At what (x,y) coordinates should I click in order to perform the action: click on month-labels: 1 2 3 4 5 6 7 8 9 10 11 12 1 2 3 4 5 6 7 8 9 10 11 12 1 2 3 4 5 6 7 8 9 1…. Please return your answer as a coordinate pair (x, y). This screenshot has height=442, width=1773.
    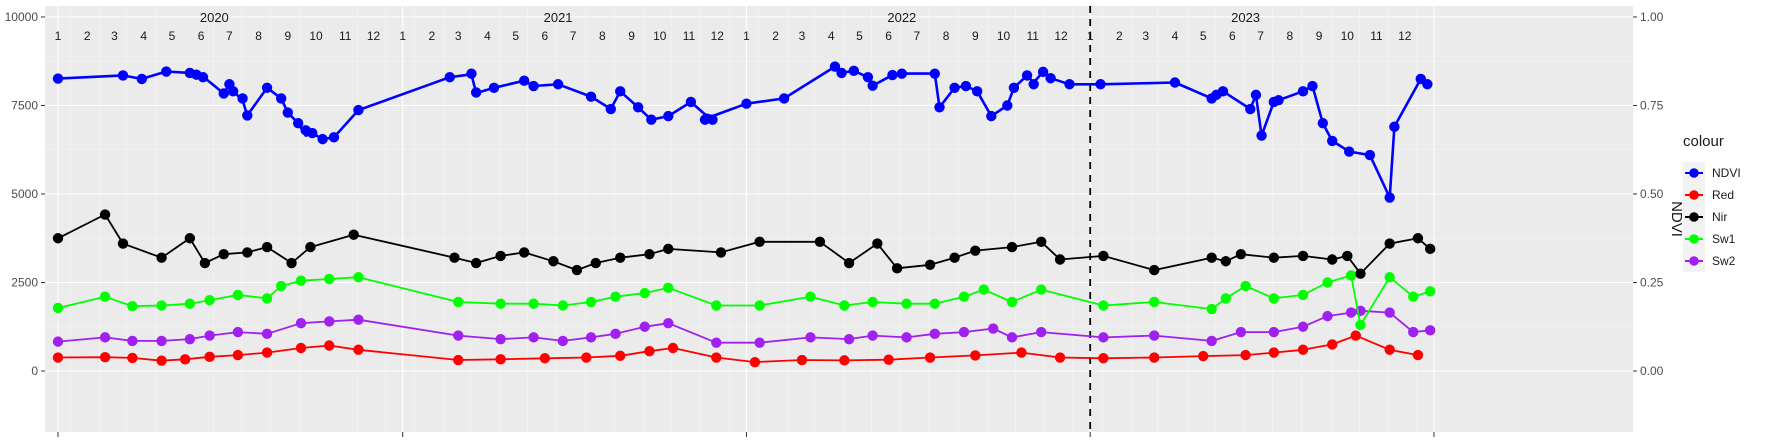
    Looking at the image, I should click on (733, 36).